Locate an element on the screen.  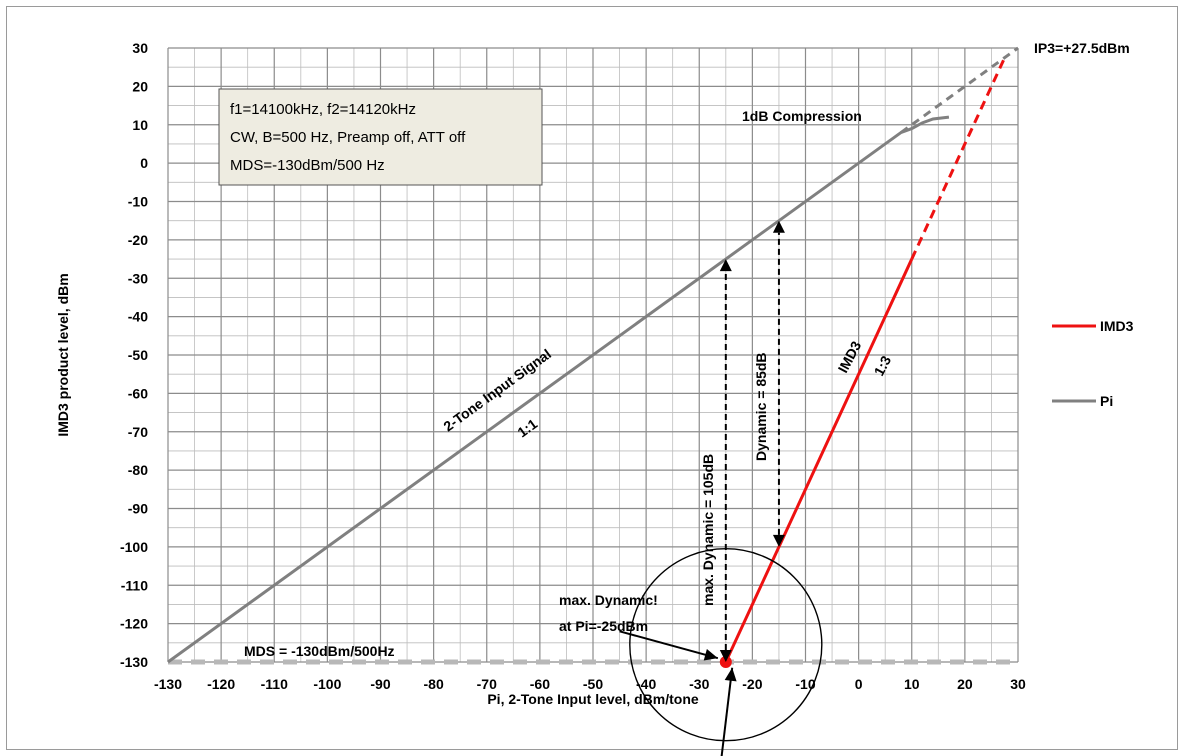
x-tick-label: -90 is located at coordinates (380, 684).